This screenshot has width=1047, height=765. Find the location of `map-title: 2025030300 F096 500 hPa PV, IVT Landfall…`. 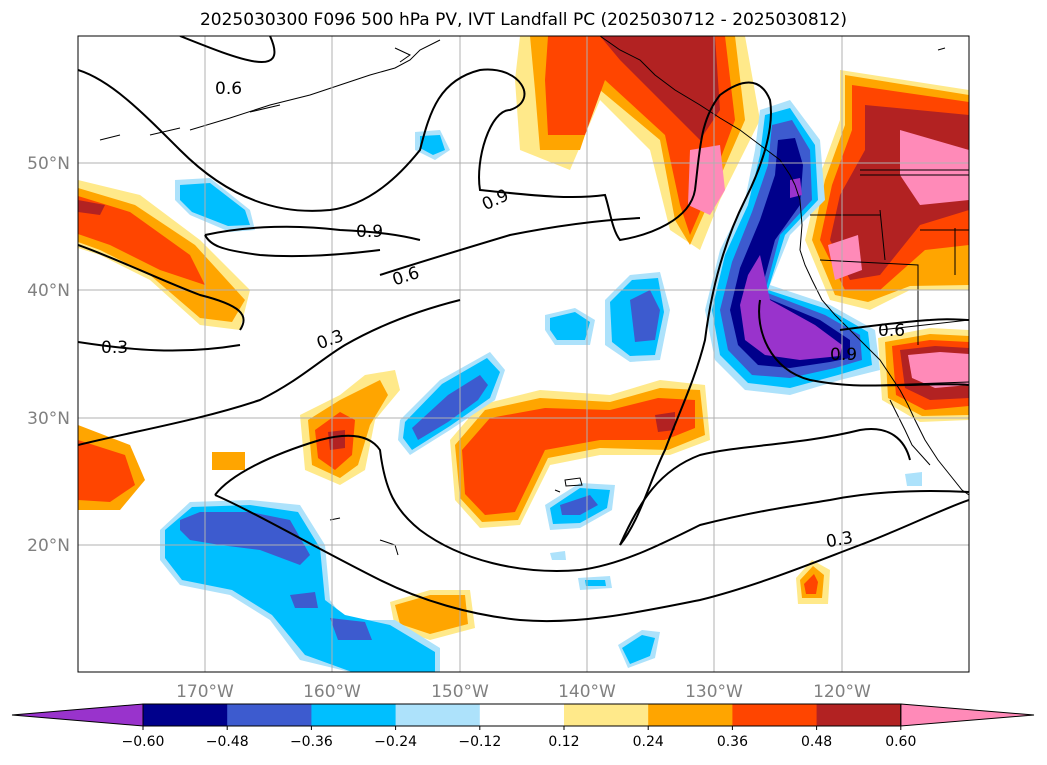

map-title: 2025030300 F096 500 hPa PV, IVT Landfall… is located at coordinates (523, 20).